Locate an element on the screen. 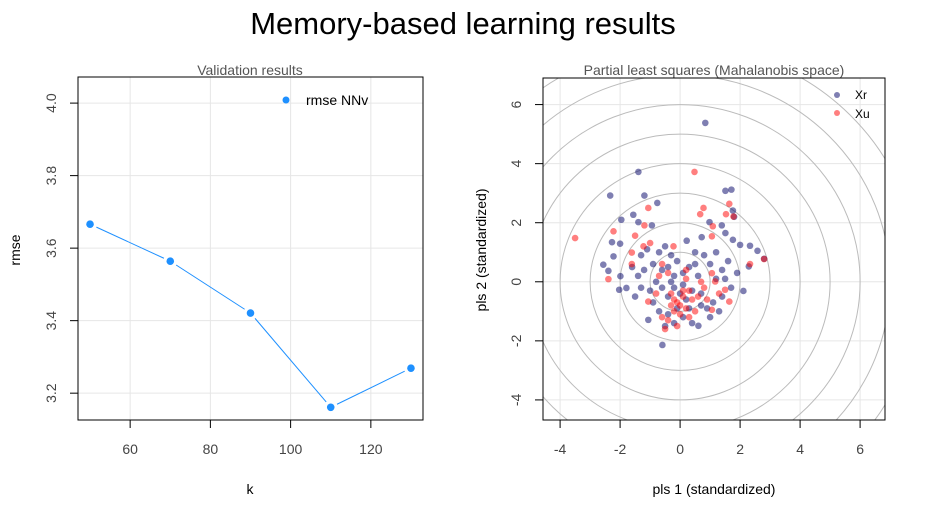 The image size is (926, 518). legend-marker-xu is located at coordinates (837, 113).